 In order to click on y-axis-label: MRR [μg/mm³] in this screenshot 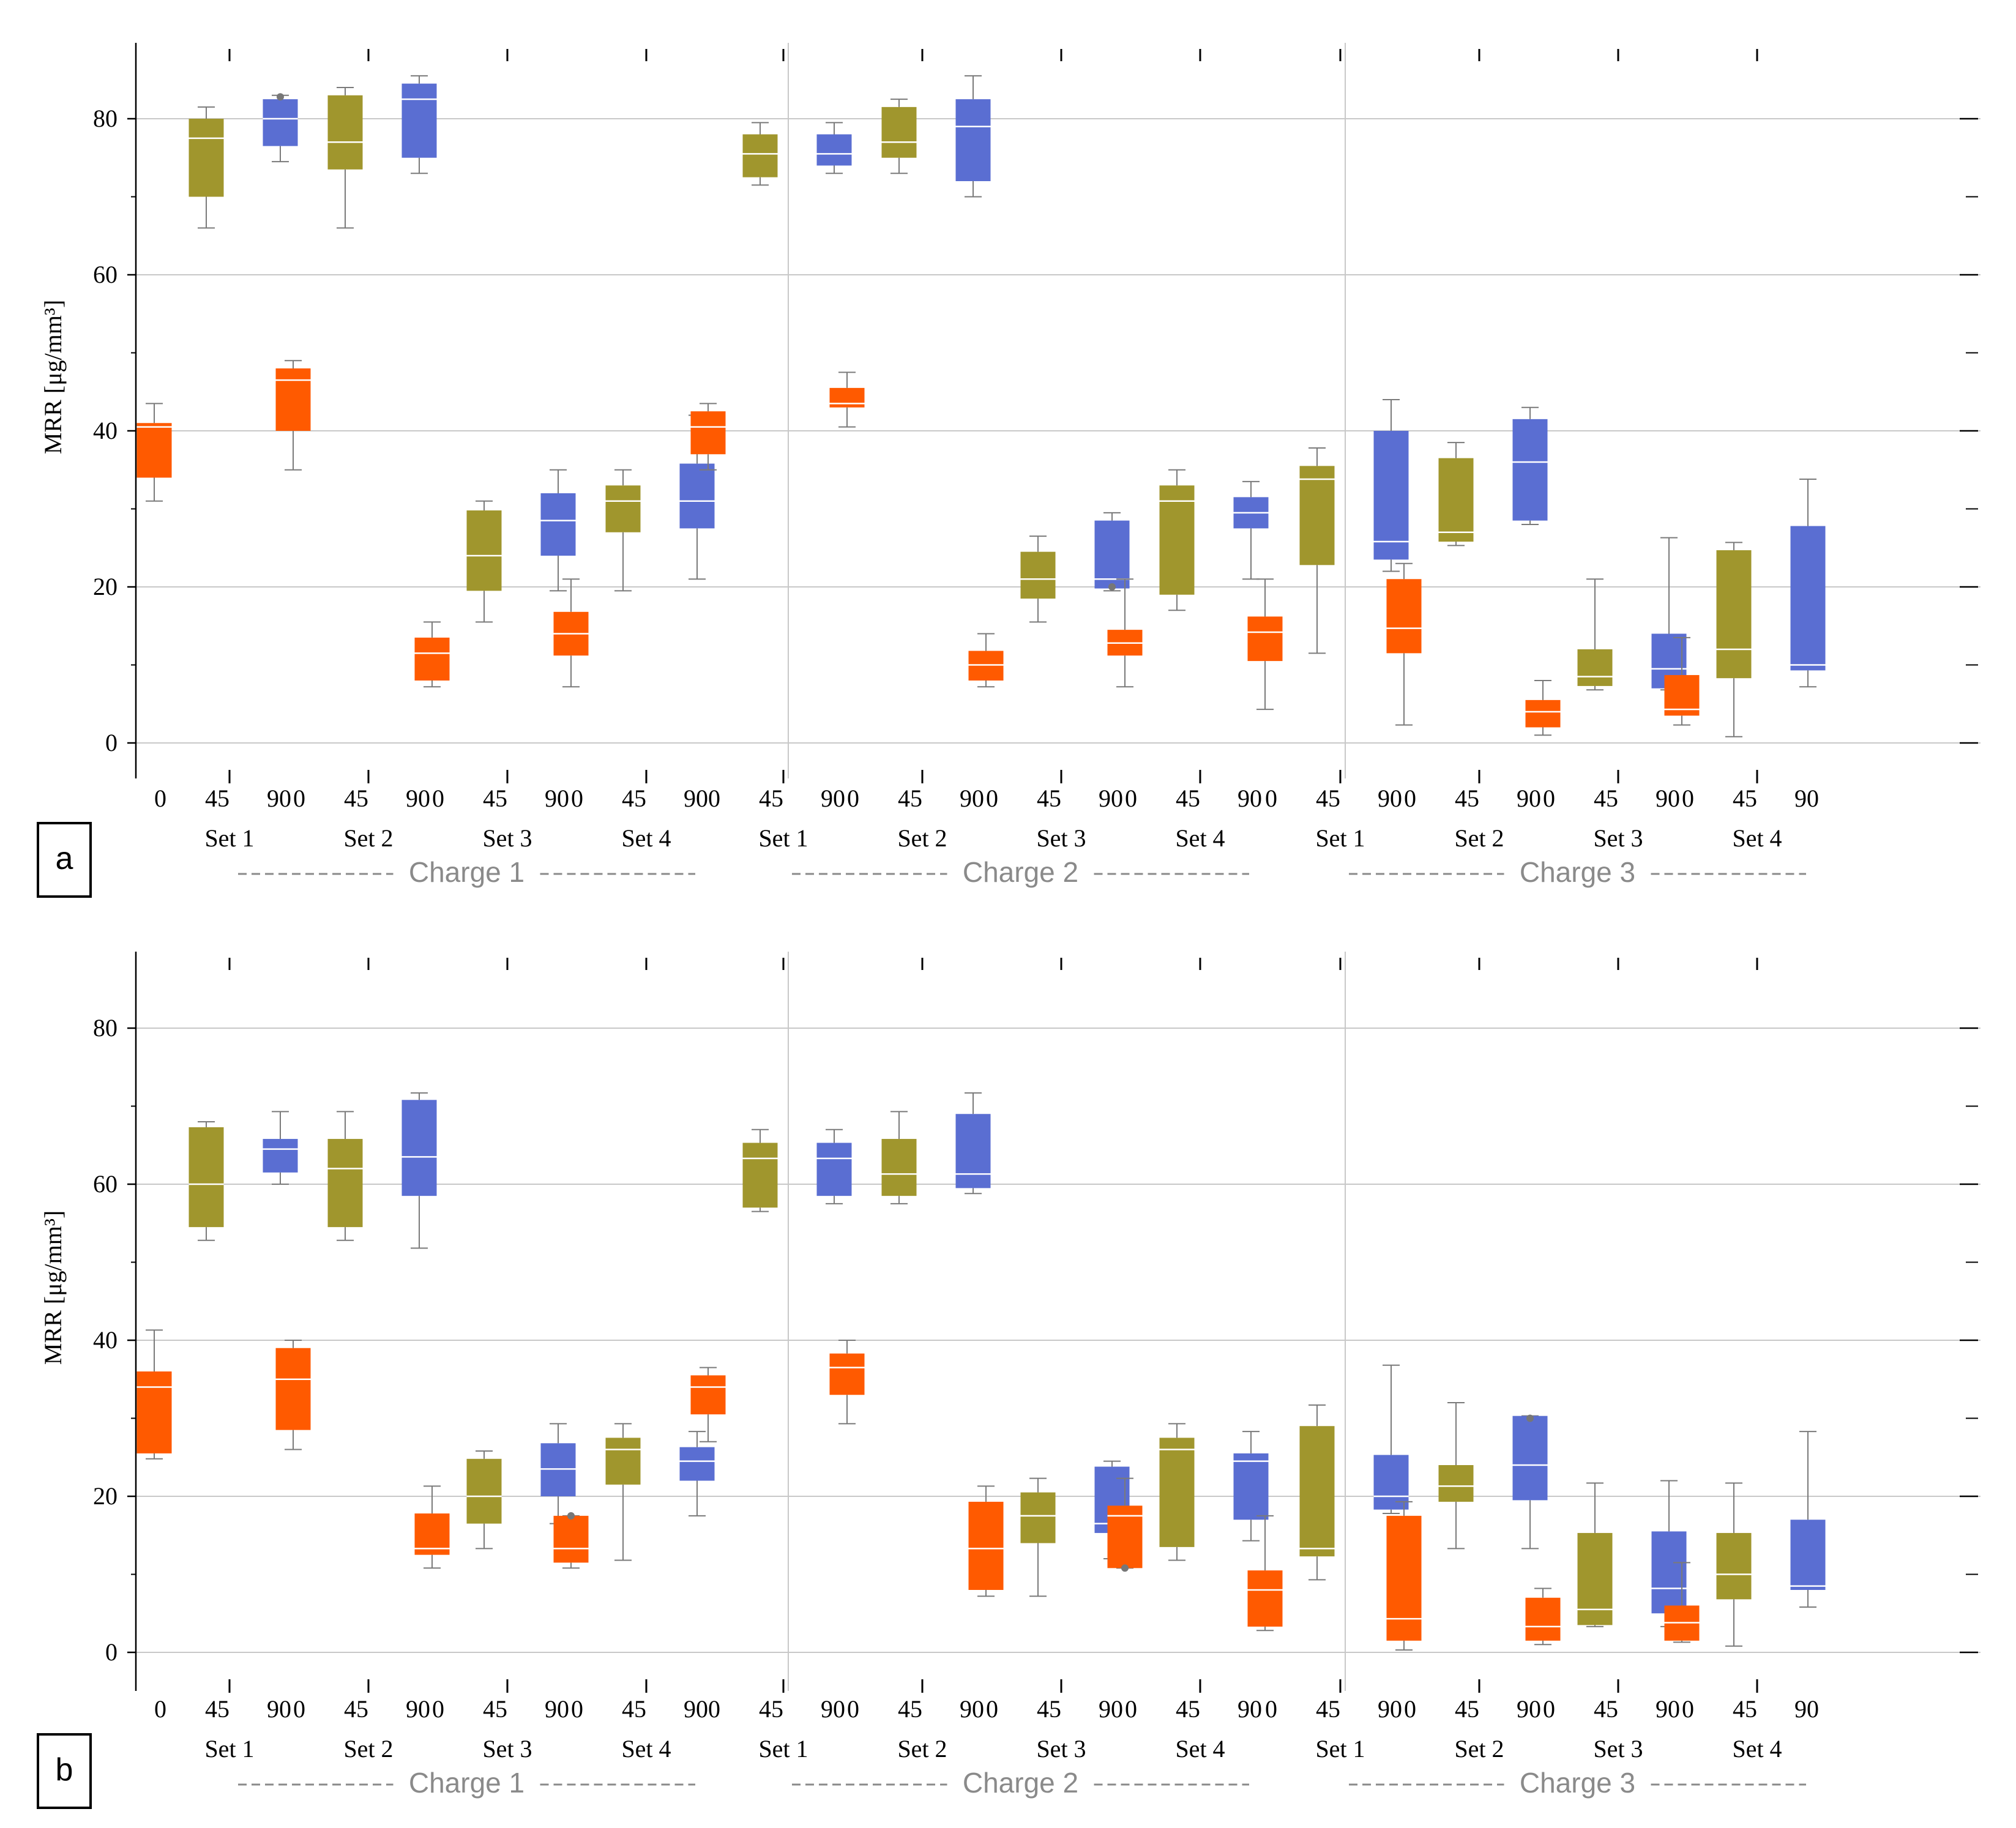, I will do `click(53, 1288)`.